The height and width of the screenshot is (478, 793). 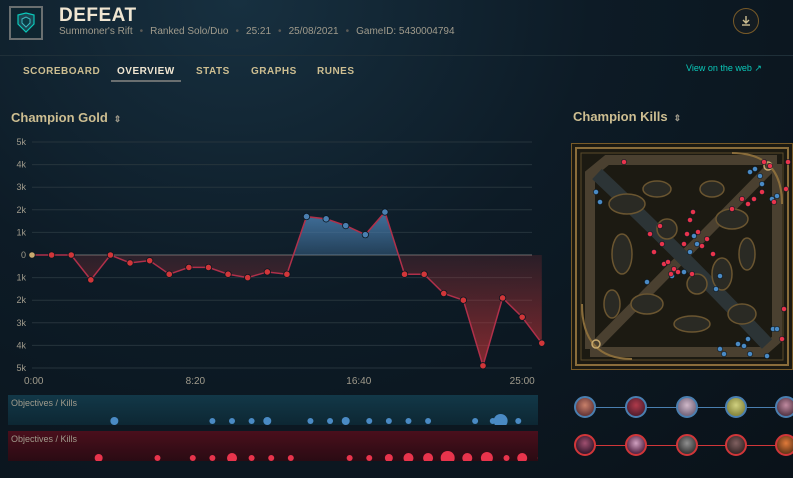 I want to click on tab-runes: RUNES, so click(x=336, y=71).